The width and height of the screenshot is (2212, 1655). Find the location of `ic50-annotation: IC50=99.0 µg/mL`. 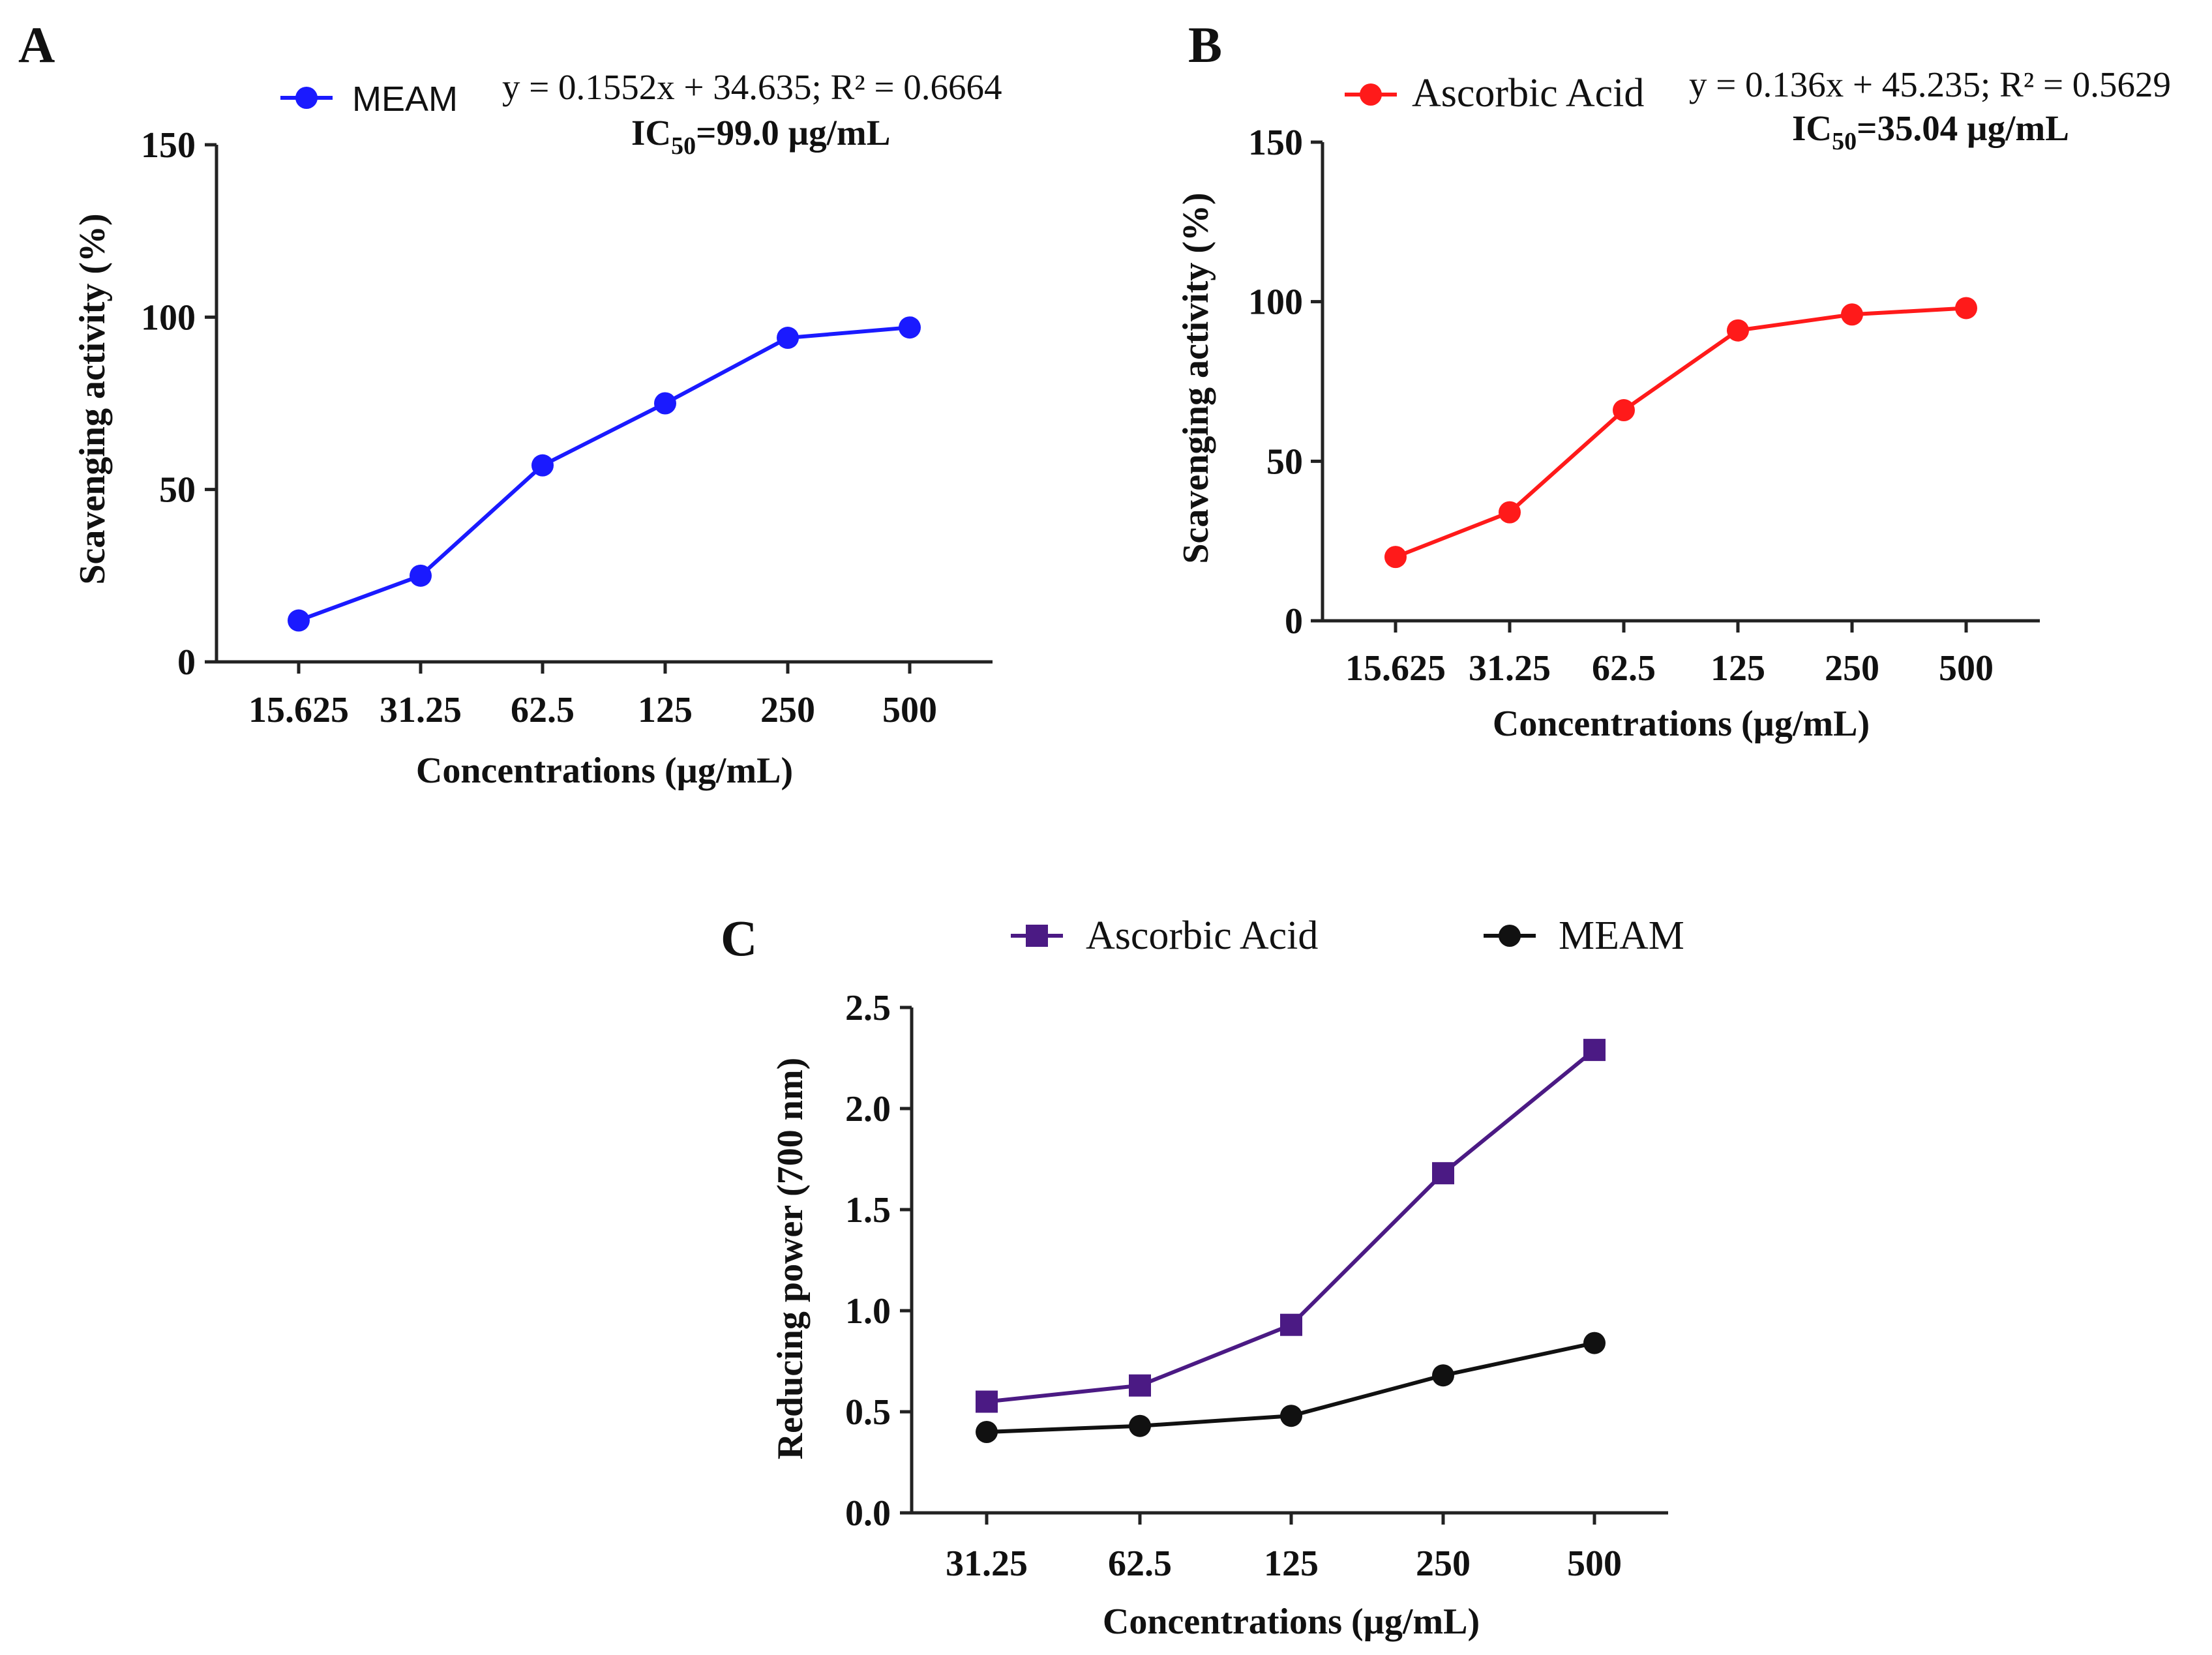

ic50-annotation: IC50=99.0 µg/mL is located at coordinates (760, 136).